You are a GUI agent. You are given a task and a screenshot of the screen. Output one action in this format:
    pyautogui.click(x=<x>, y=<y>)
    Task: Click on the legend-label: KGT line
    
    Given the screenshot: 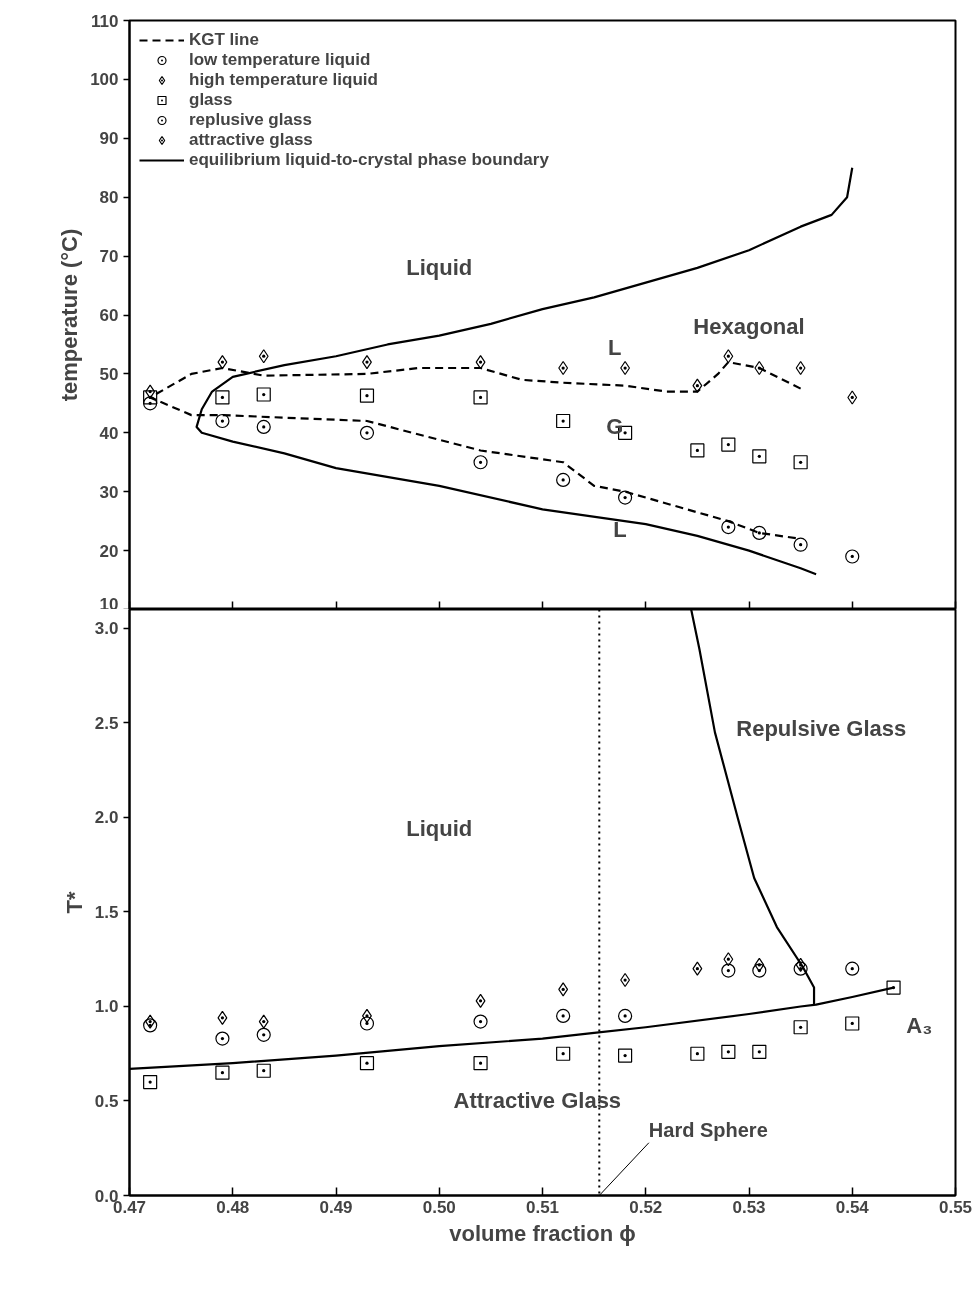 What is the action you would take?
    pyautogui.click(x=224, y=40)
    